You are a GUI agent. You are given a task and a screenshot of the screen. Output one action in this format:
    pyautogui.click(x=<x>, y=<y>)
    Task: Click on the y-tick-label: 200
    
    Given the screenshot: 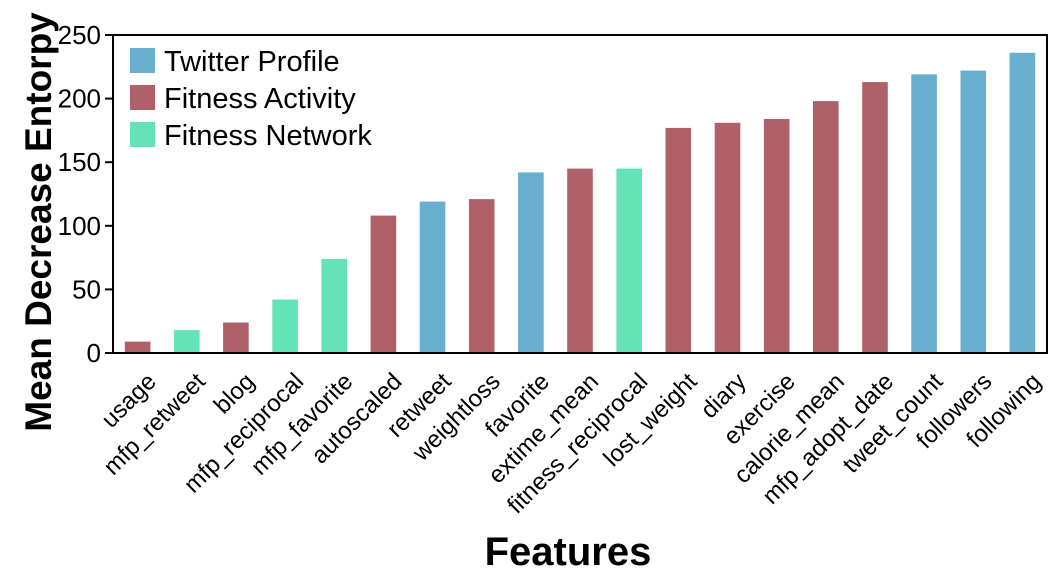 What is the action you would take?
    pyautogui.click(x=79, y=99)
    